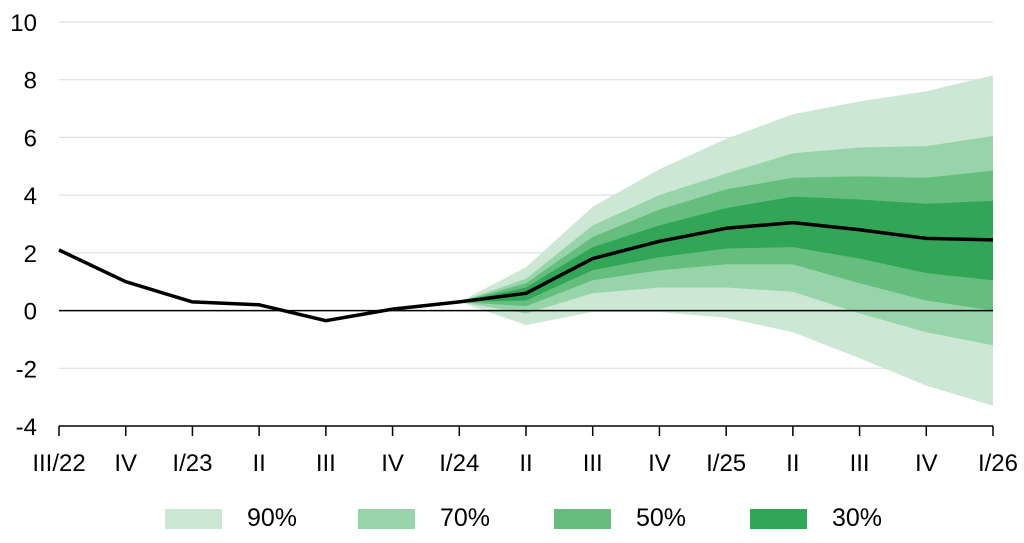 This screenshot has width=1024, height=543. Describe the element at coordinates (272, 518) in the screenshot. I see `legend-label-90: 90%` at that location.